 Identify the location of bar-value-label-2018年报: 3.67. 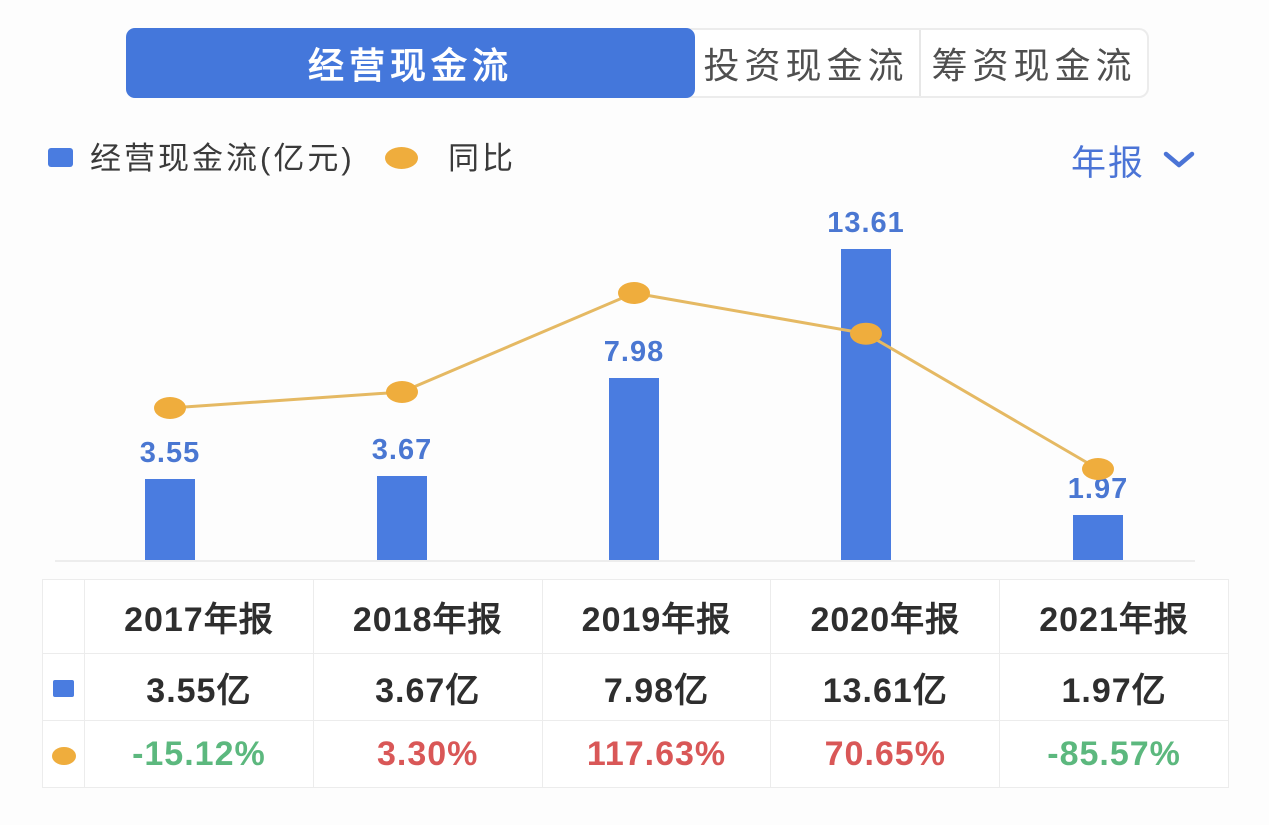
(402, 450).